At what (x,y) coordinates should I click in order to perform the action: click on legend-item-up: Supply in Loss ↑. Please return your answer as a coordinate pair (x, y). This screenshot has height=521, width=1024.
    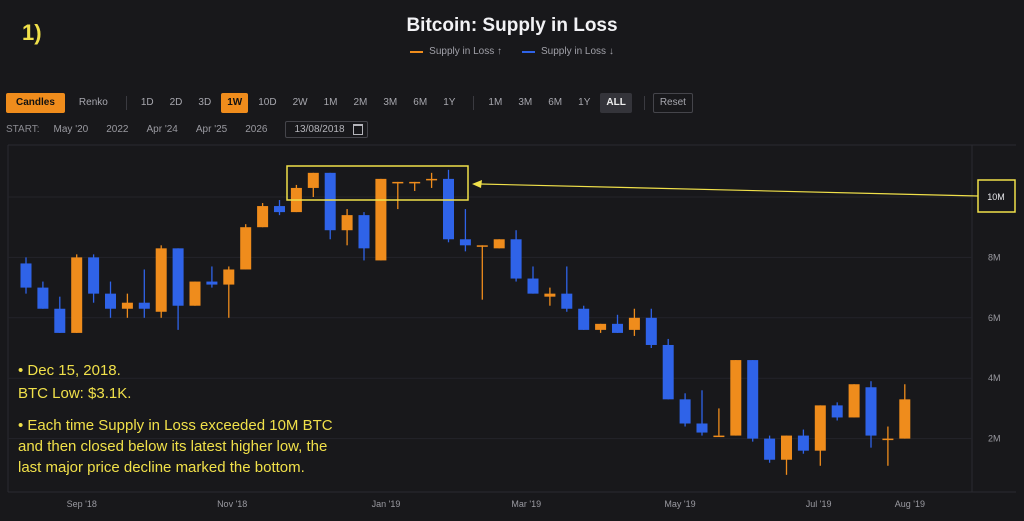
    Looking at the image, I should click on (456, 51).